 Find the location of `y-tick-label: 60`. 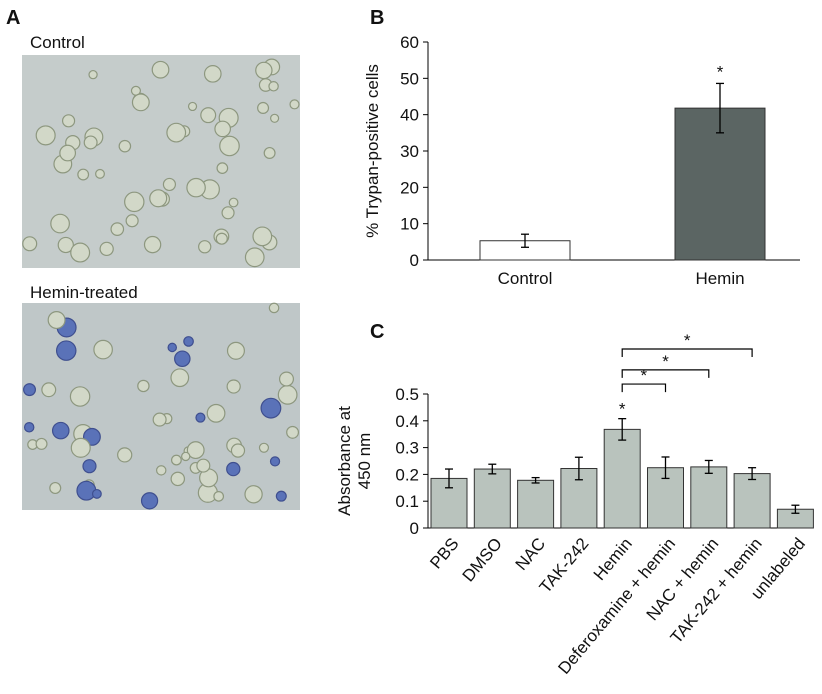

y-tick-label: 60 is located at coordinates (409, 42).